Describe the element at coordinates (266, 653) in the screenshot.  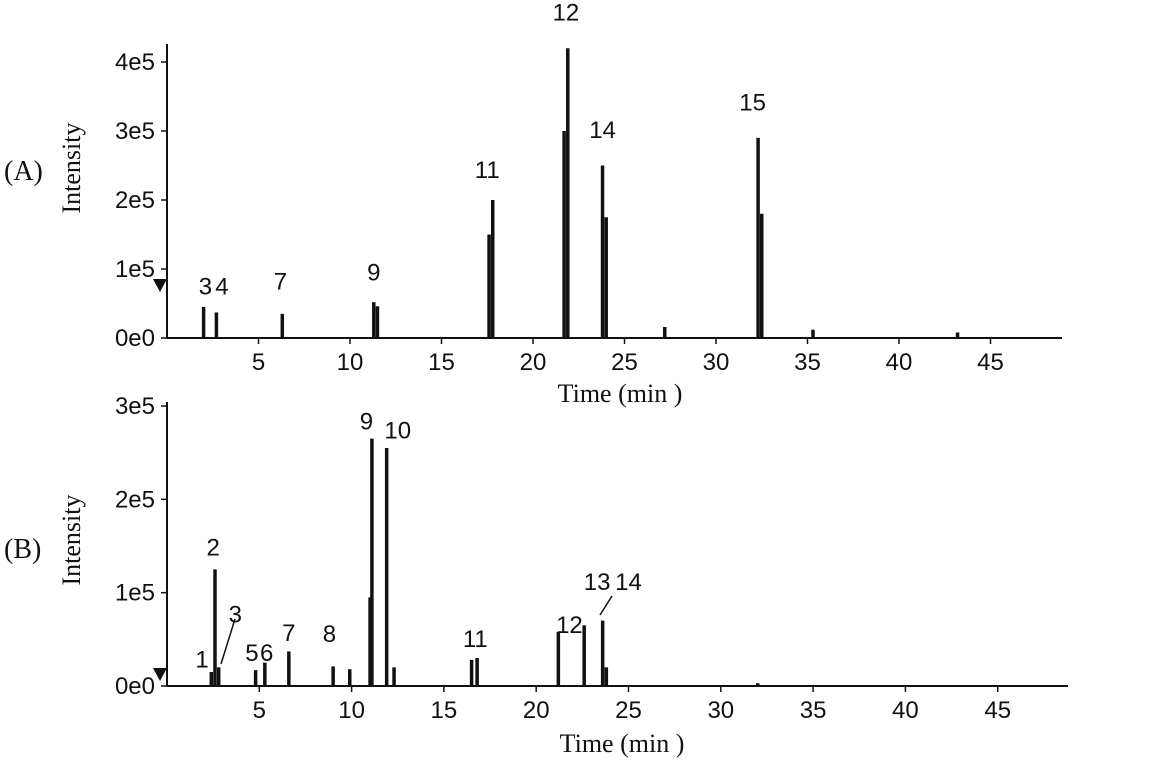
I see `peak-label: 6` at that location.